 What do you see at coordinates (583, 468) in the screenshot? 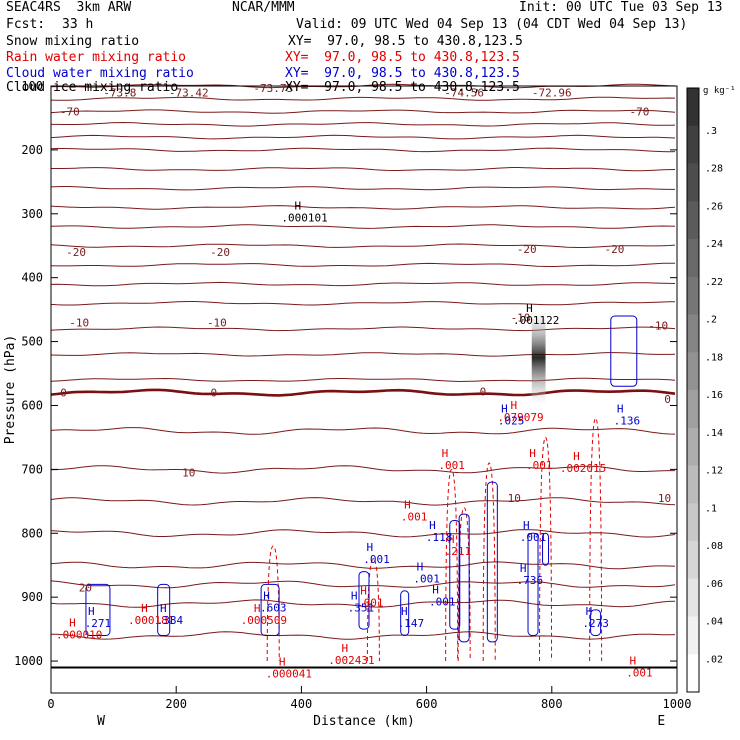
I see `maximum-value-label: .002015` at bounding box center [583, 468].